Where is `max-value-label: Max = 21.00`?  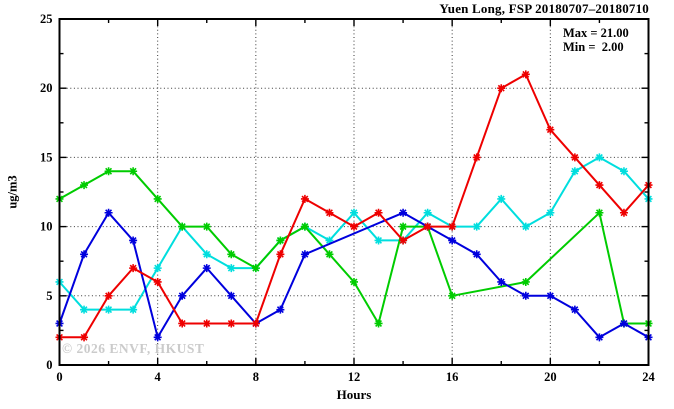 max-value-label: Max = 21.00 is located at coordinates (596, 33).